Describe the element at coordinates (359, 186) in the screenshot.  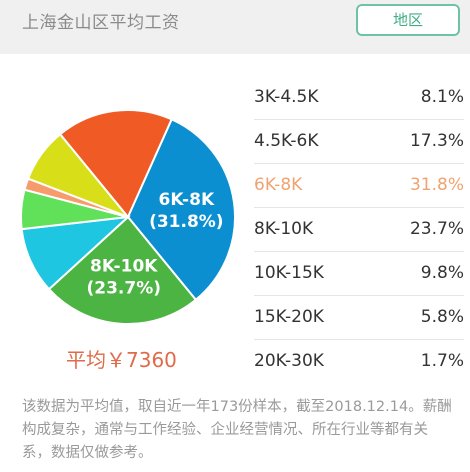
I see `legend-row: 6K-8K 31.8%` at that location.